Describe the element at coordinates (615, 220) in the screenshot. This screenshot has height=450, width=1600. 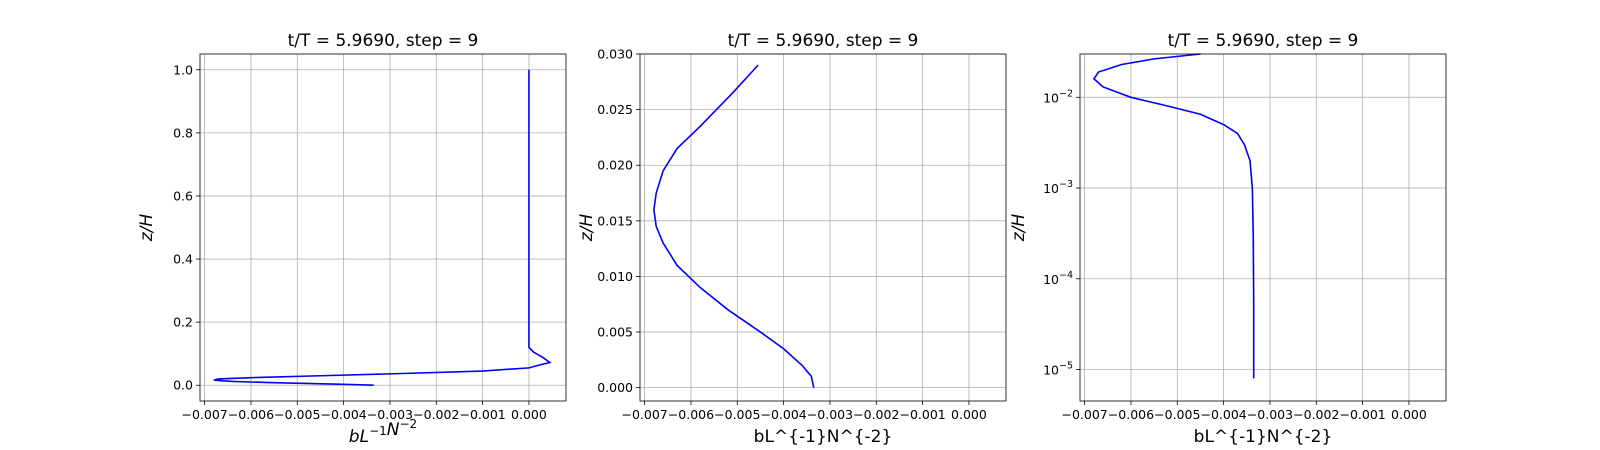
I see `y-tick-label: 0.015` at that location.